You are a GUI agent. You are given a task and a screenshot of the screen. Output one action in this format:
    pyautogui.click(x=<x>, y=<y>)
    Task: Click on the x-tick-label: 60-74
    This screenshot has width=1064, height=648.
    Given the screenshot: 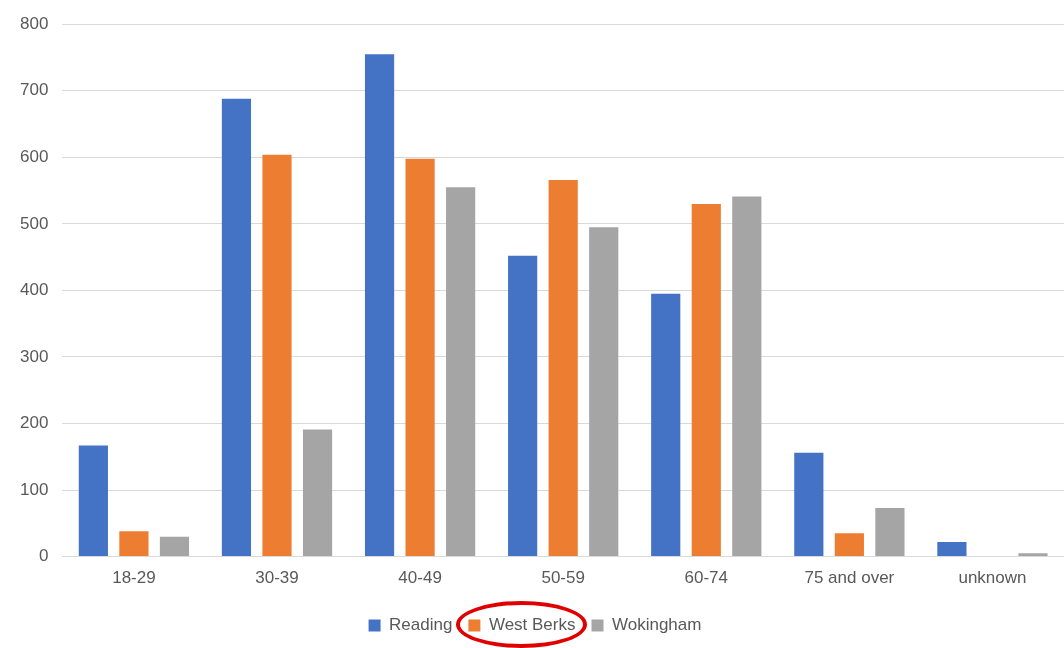 What is the action you would take?
    pyautogui.click(x=706, y=578)
    